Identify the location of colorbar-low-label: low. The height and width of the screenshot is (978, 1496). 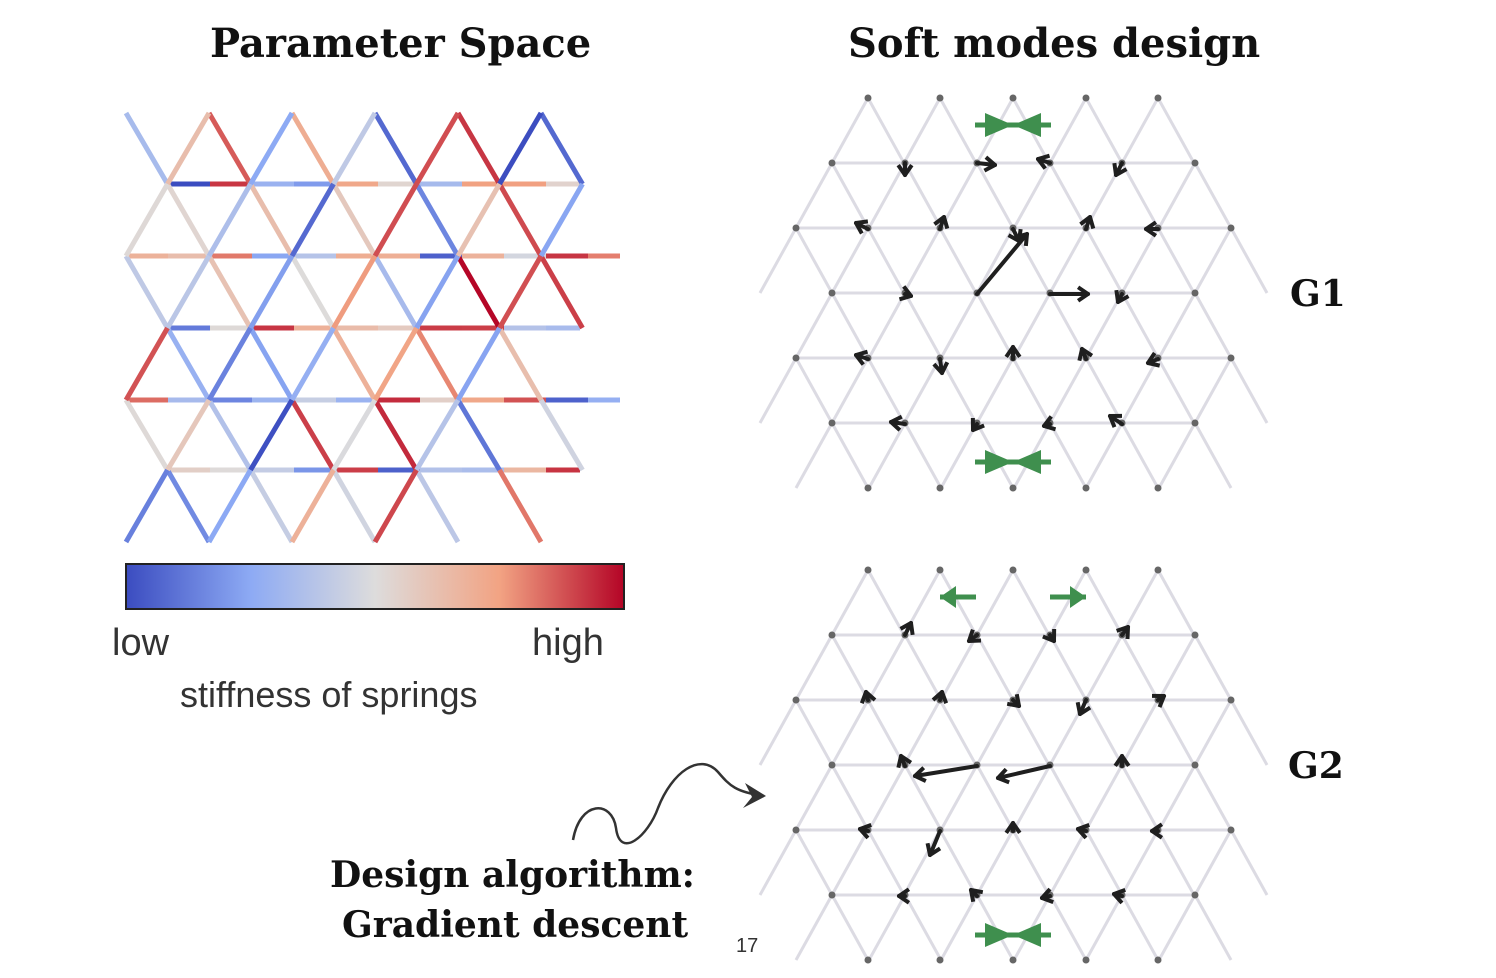
(141, 643).